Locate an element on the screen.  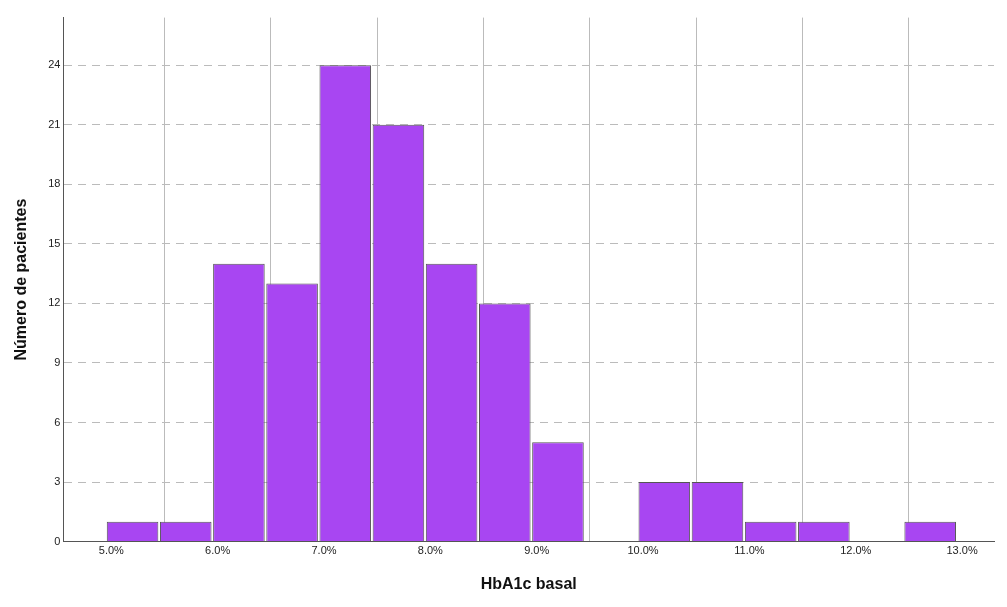
y-tick-label: 3 is located at coordinates (57, 481).